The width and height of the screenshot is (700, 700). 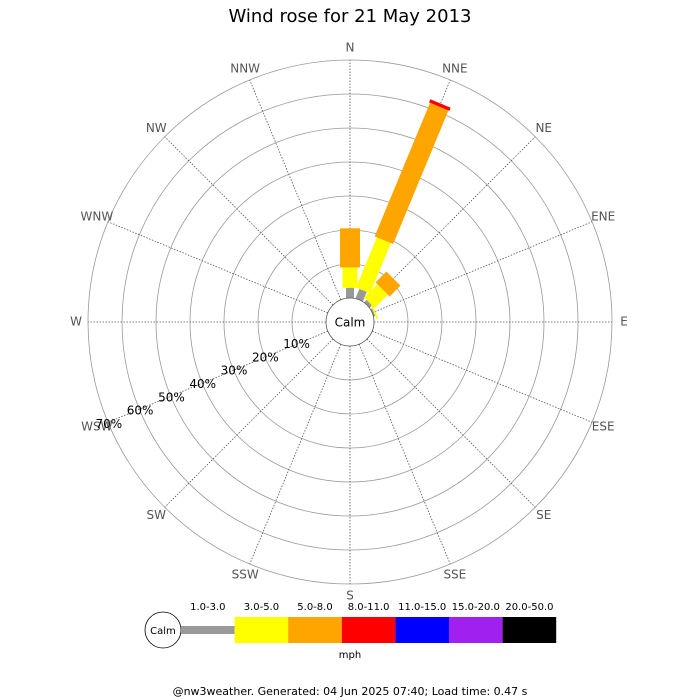 What do you see at coordinates (245, 575) in the screenshot?
I see `direction-label: SSW` at bounding box center [245, 575].